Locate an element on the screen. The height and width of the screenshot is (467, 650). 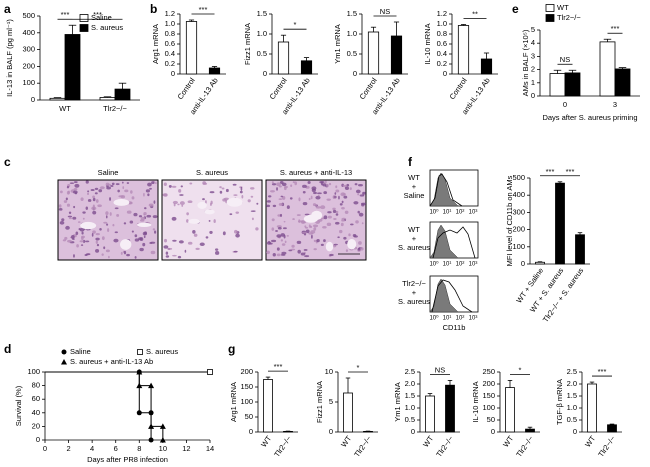
y-tick-label: 100 is located at coordinates (246, 401).